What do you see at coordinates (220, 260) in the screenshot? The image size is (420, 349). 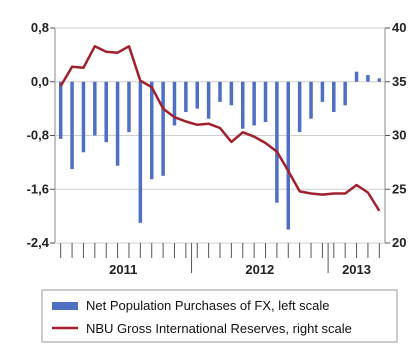 I see `x-axis: 2011 2012 2013` at bounding box center [220, 260].